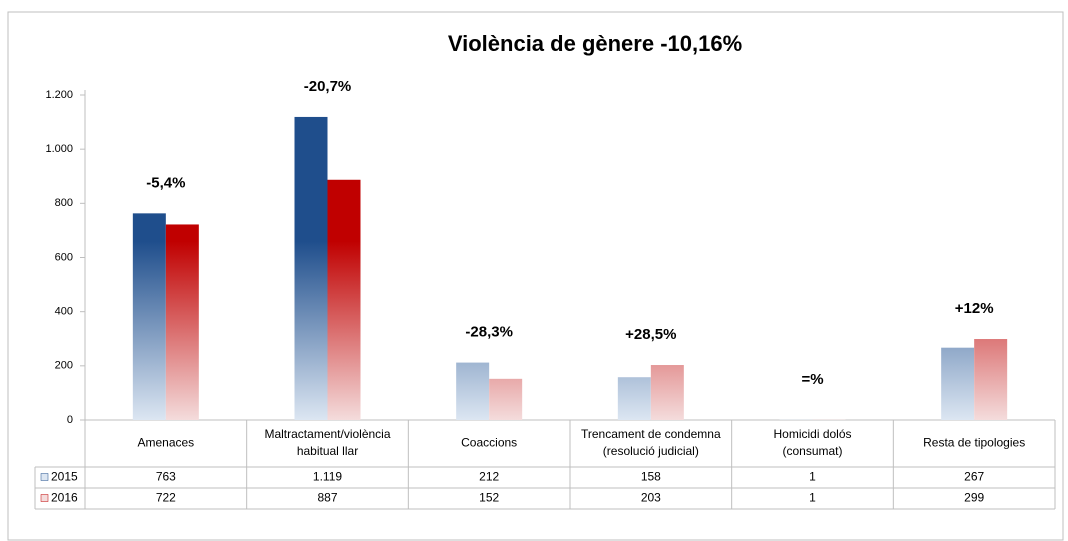  What do you see at coordinates (812, 379) in the screenshot?
I see `annotation: =%` at bounding box center [812, 379].